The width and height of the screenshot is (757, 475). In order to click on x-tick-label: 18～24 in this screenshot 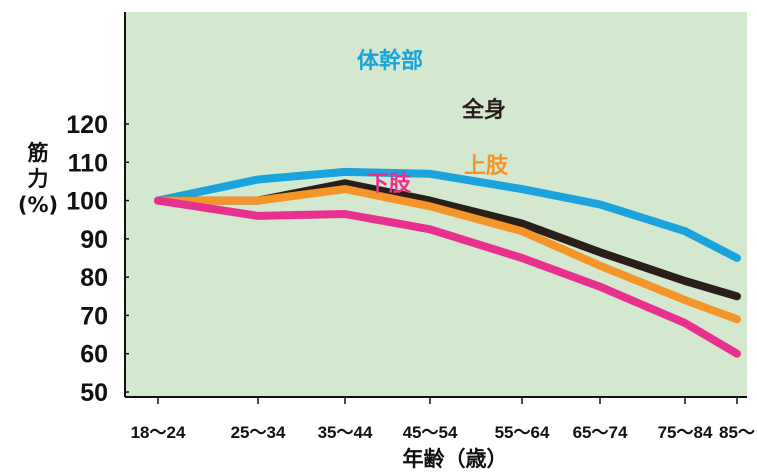, I will do `click(158, 432)`.